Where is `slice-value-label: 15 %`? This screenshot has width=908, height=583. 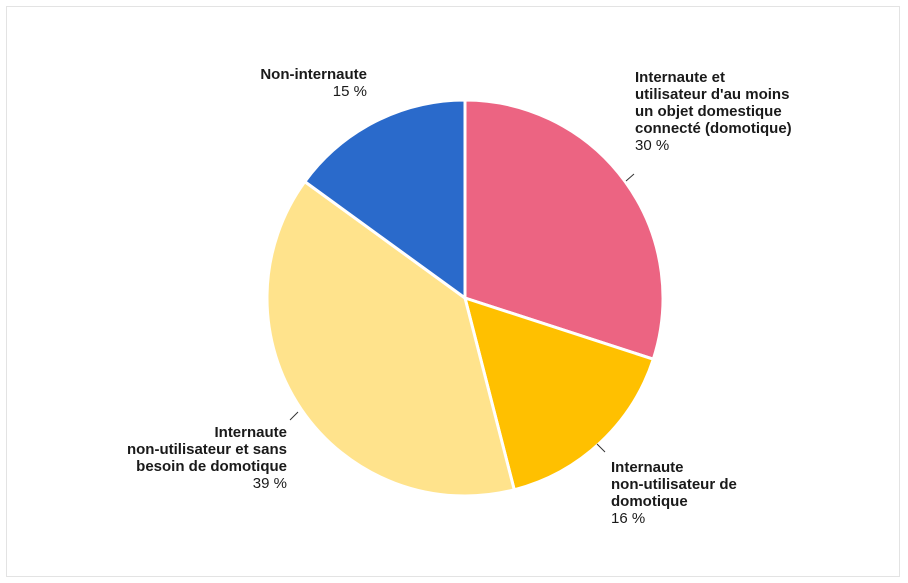 slice-value-label: 15 % is located at coordinates (350, 91).